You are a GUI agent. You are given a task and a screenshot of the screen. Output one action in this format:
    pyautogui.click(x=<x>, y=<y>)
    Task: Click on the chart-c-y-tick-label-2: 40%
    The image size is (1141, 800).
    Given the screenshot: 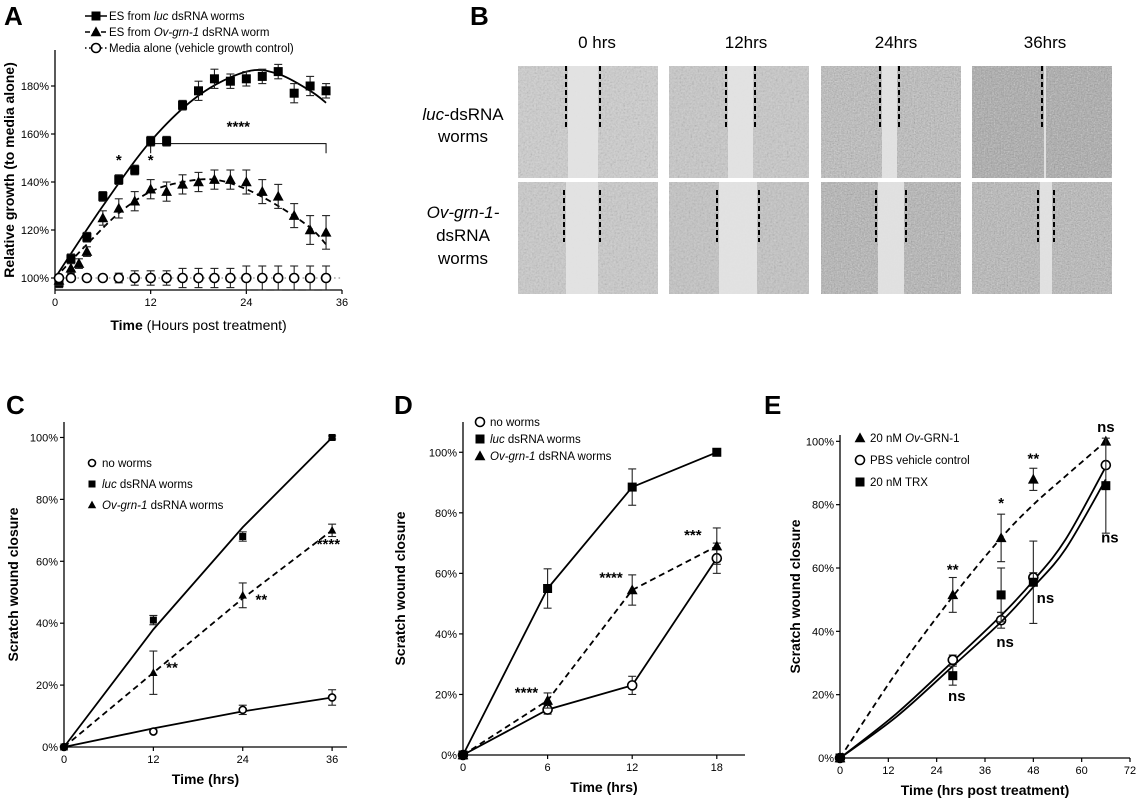 What is the action you would take?
    pyautogui.click(x=47, y=624)
    